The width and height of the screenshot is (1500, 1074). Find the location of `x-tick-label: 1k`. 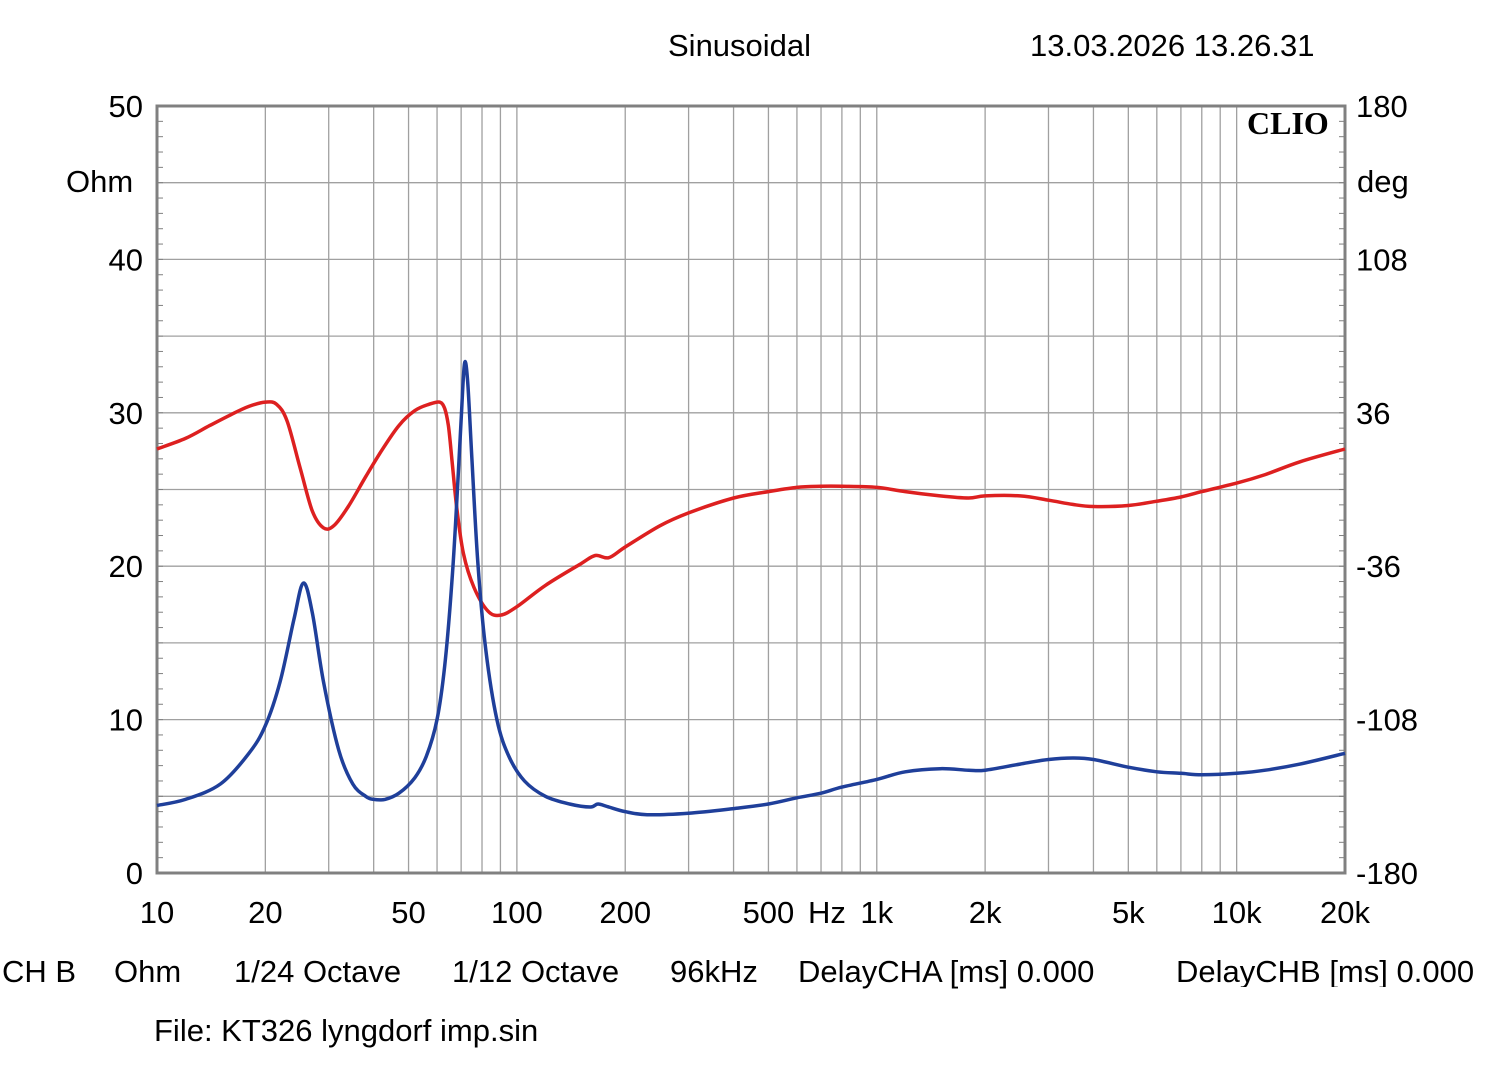

x-tick-label: 1k is located at coordinates (876, 912).